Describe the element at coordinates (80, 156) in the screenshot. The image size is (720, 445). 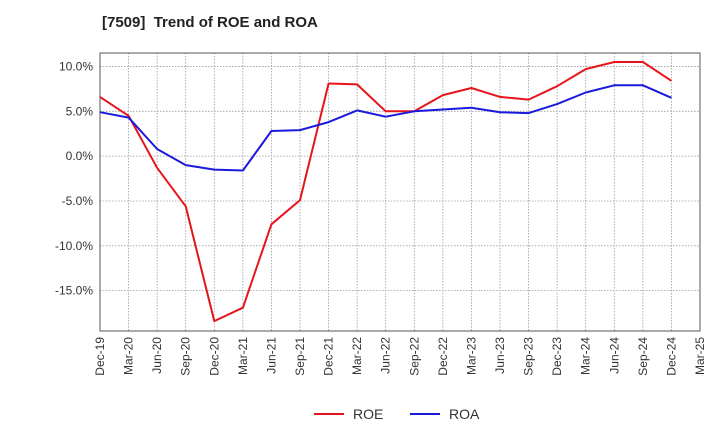
I see `y-tick-label: 0.0%` at that location.